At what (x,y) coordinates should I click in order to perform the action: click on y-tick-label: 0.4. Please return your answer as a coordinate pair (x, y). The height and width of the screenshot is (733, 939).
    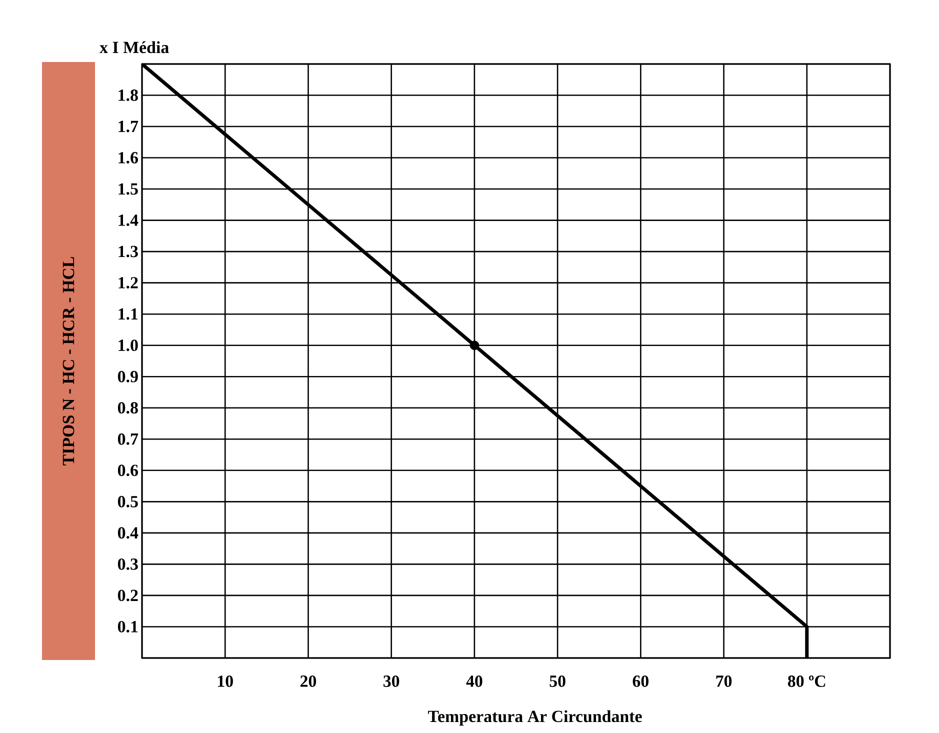
    Looking at the image, I should click on (128, 533).